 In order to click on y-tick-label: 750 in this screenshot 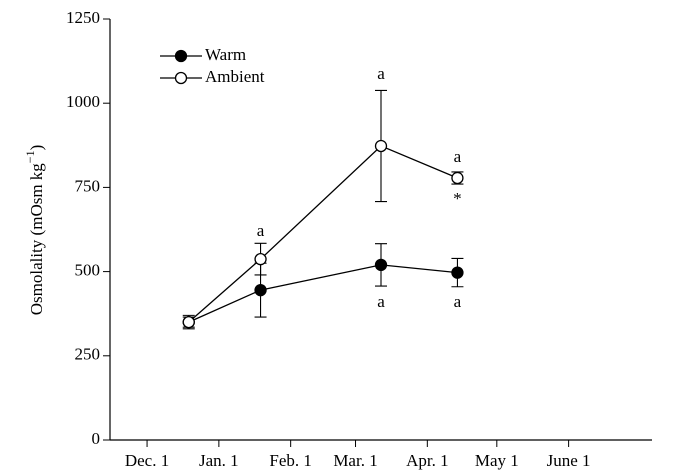, I will do `click(88, 185)`.